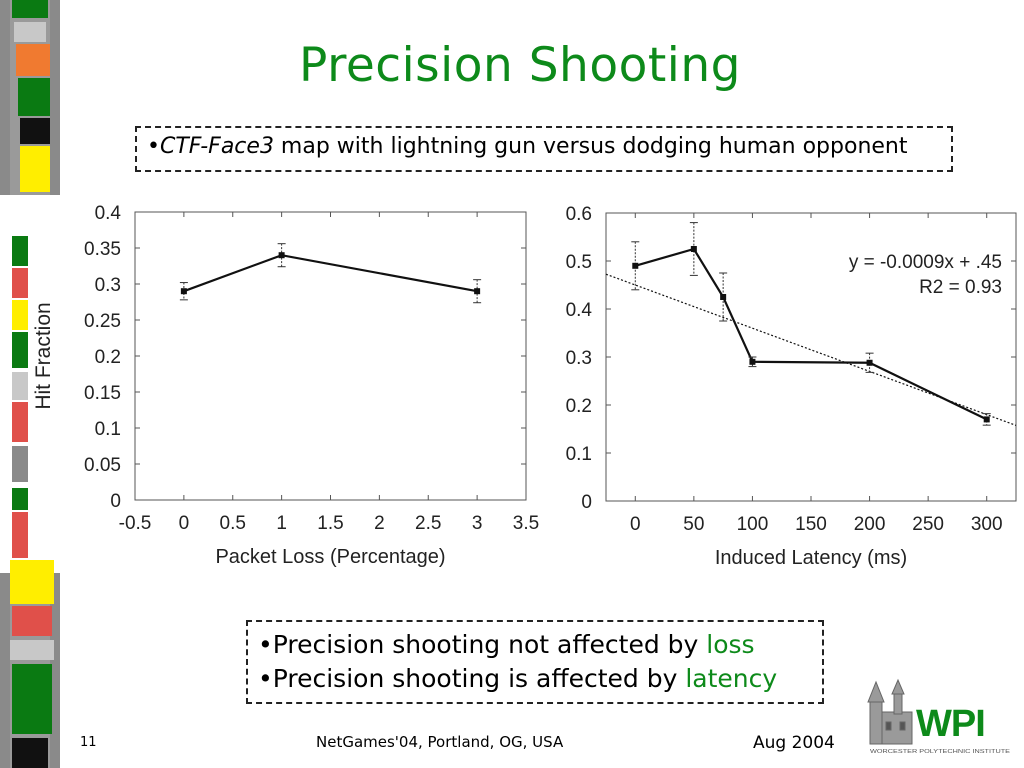 The width and height of the screenshot is (1024, 768). Describe the element at coordinates (330, 557) in the screenshot. I see `x-axis-label: Packet Loss (Percentage)` at that location.